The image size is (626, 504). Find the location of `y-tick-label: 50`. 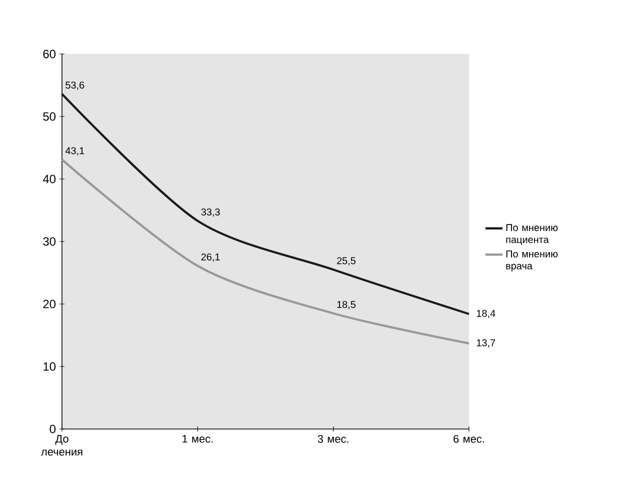

y-tick-label: 50 is located at coordinates (49, 116).